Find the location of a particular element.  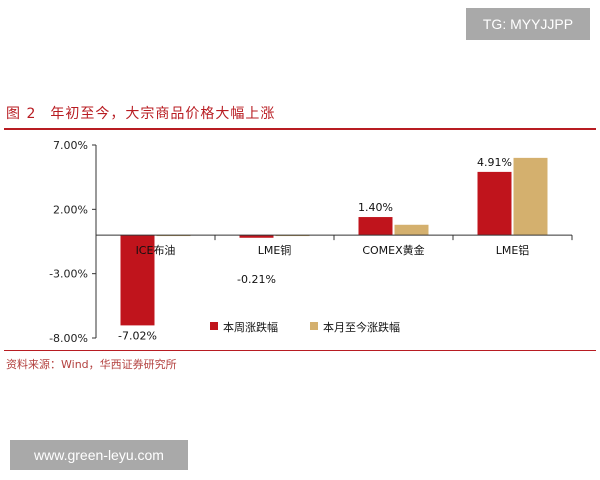

watermark-bottom: www.green-leyu.com is located at coordinates (99, 455).